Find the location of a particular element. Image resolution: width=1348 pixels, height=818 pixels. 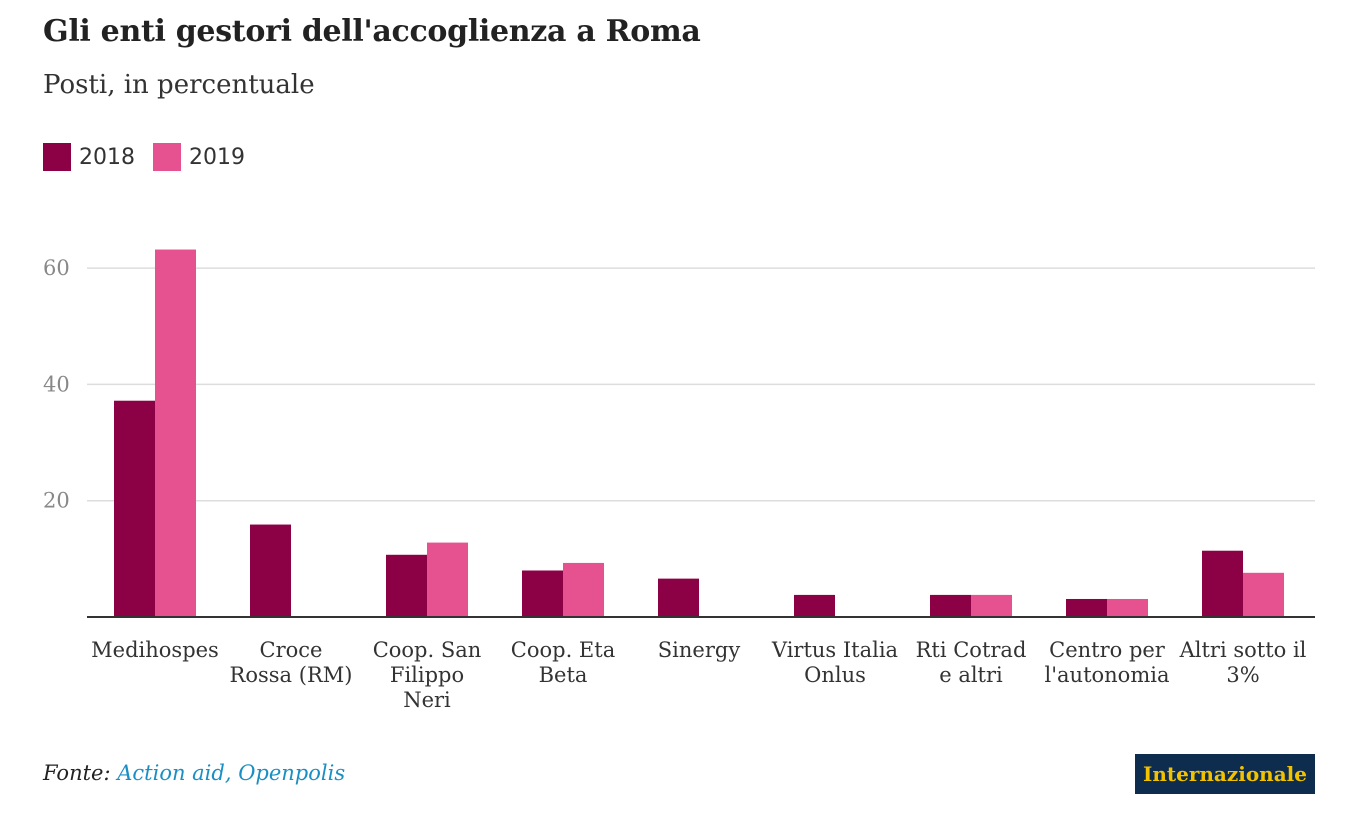

source-credit: Fonte: Action aid, Openpolis is located at coordinates (194, 773).